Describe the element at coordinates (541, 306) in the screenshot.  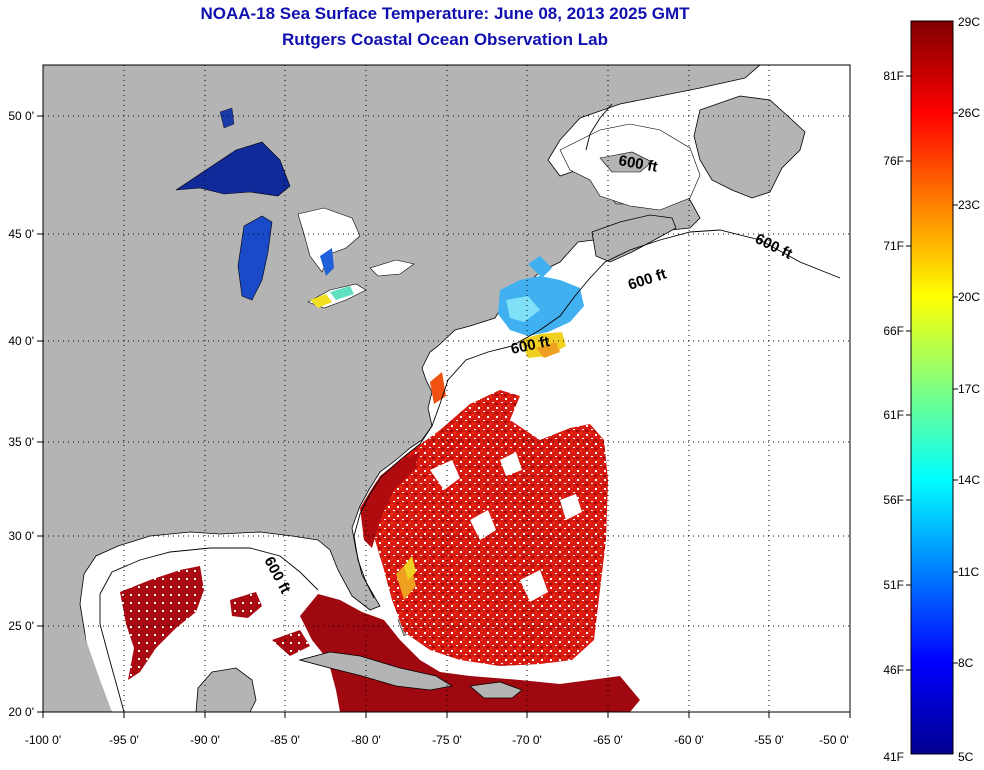
I see `georges-bank-sst` at that location.